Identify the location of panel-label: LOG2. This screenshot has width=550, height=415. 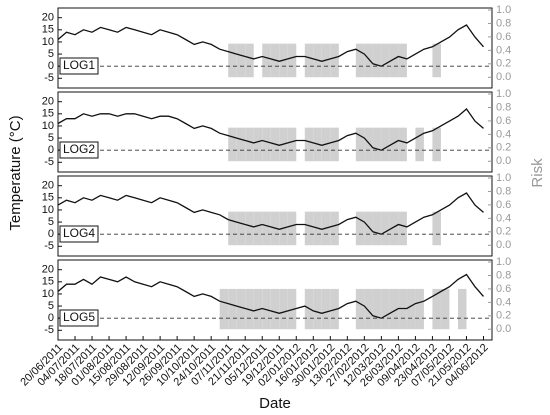
(79, 149).